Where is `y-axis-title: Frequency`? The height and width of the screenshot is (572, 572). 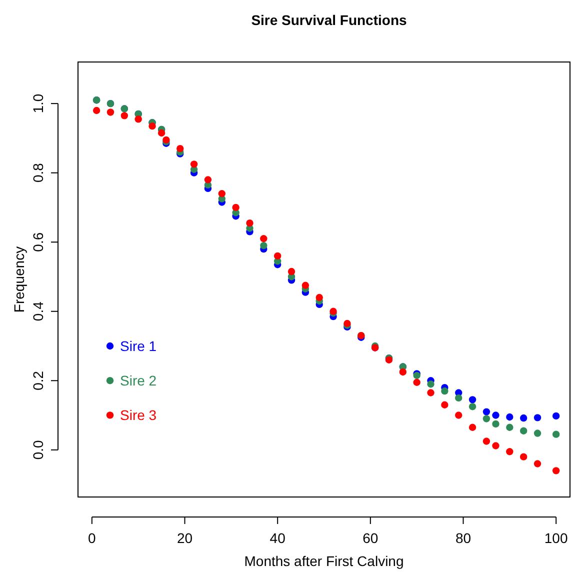 y-axis-title: Frequency is located at coordinates (19, 279).